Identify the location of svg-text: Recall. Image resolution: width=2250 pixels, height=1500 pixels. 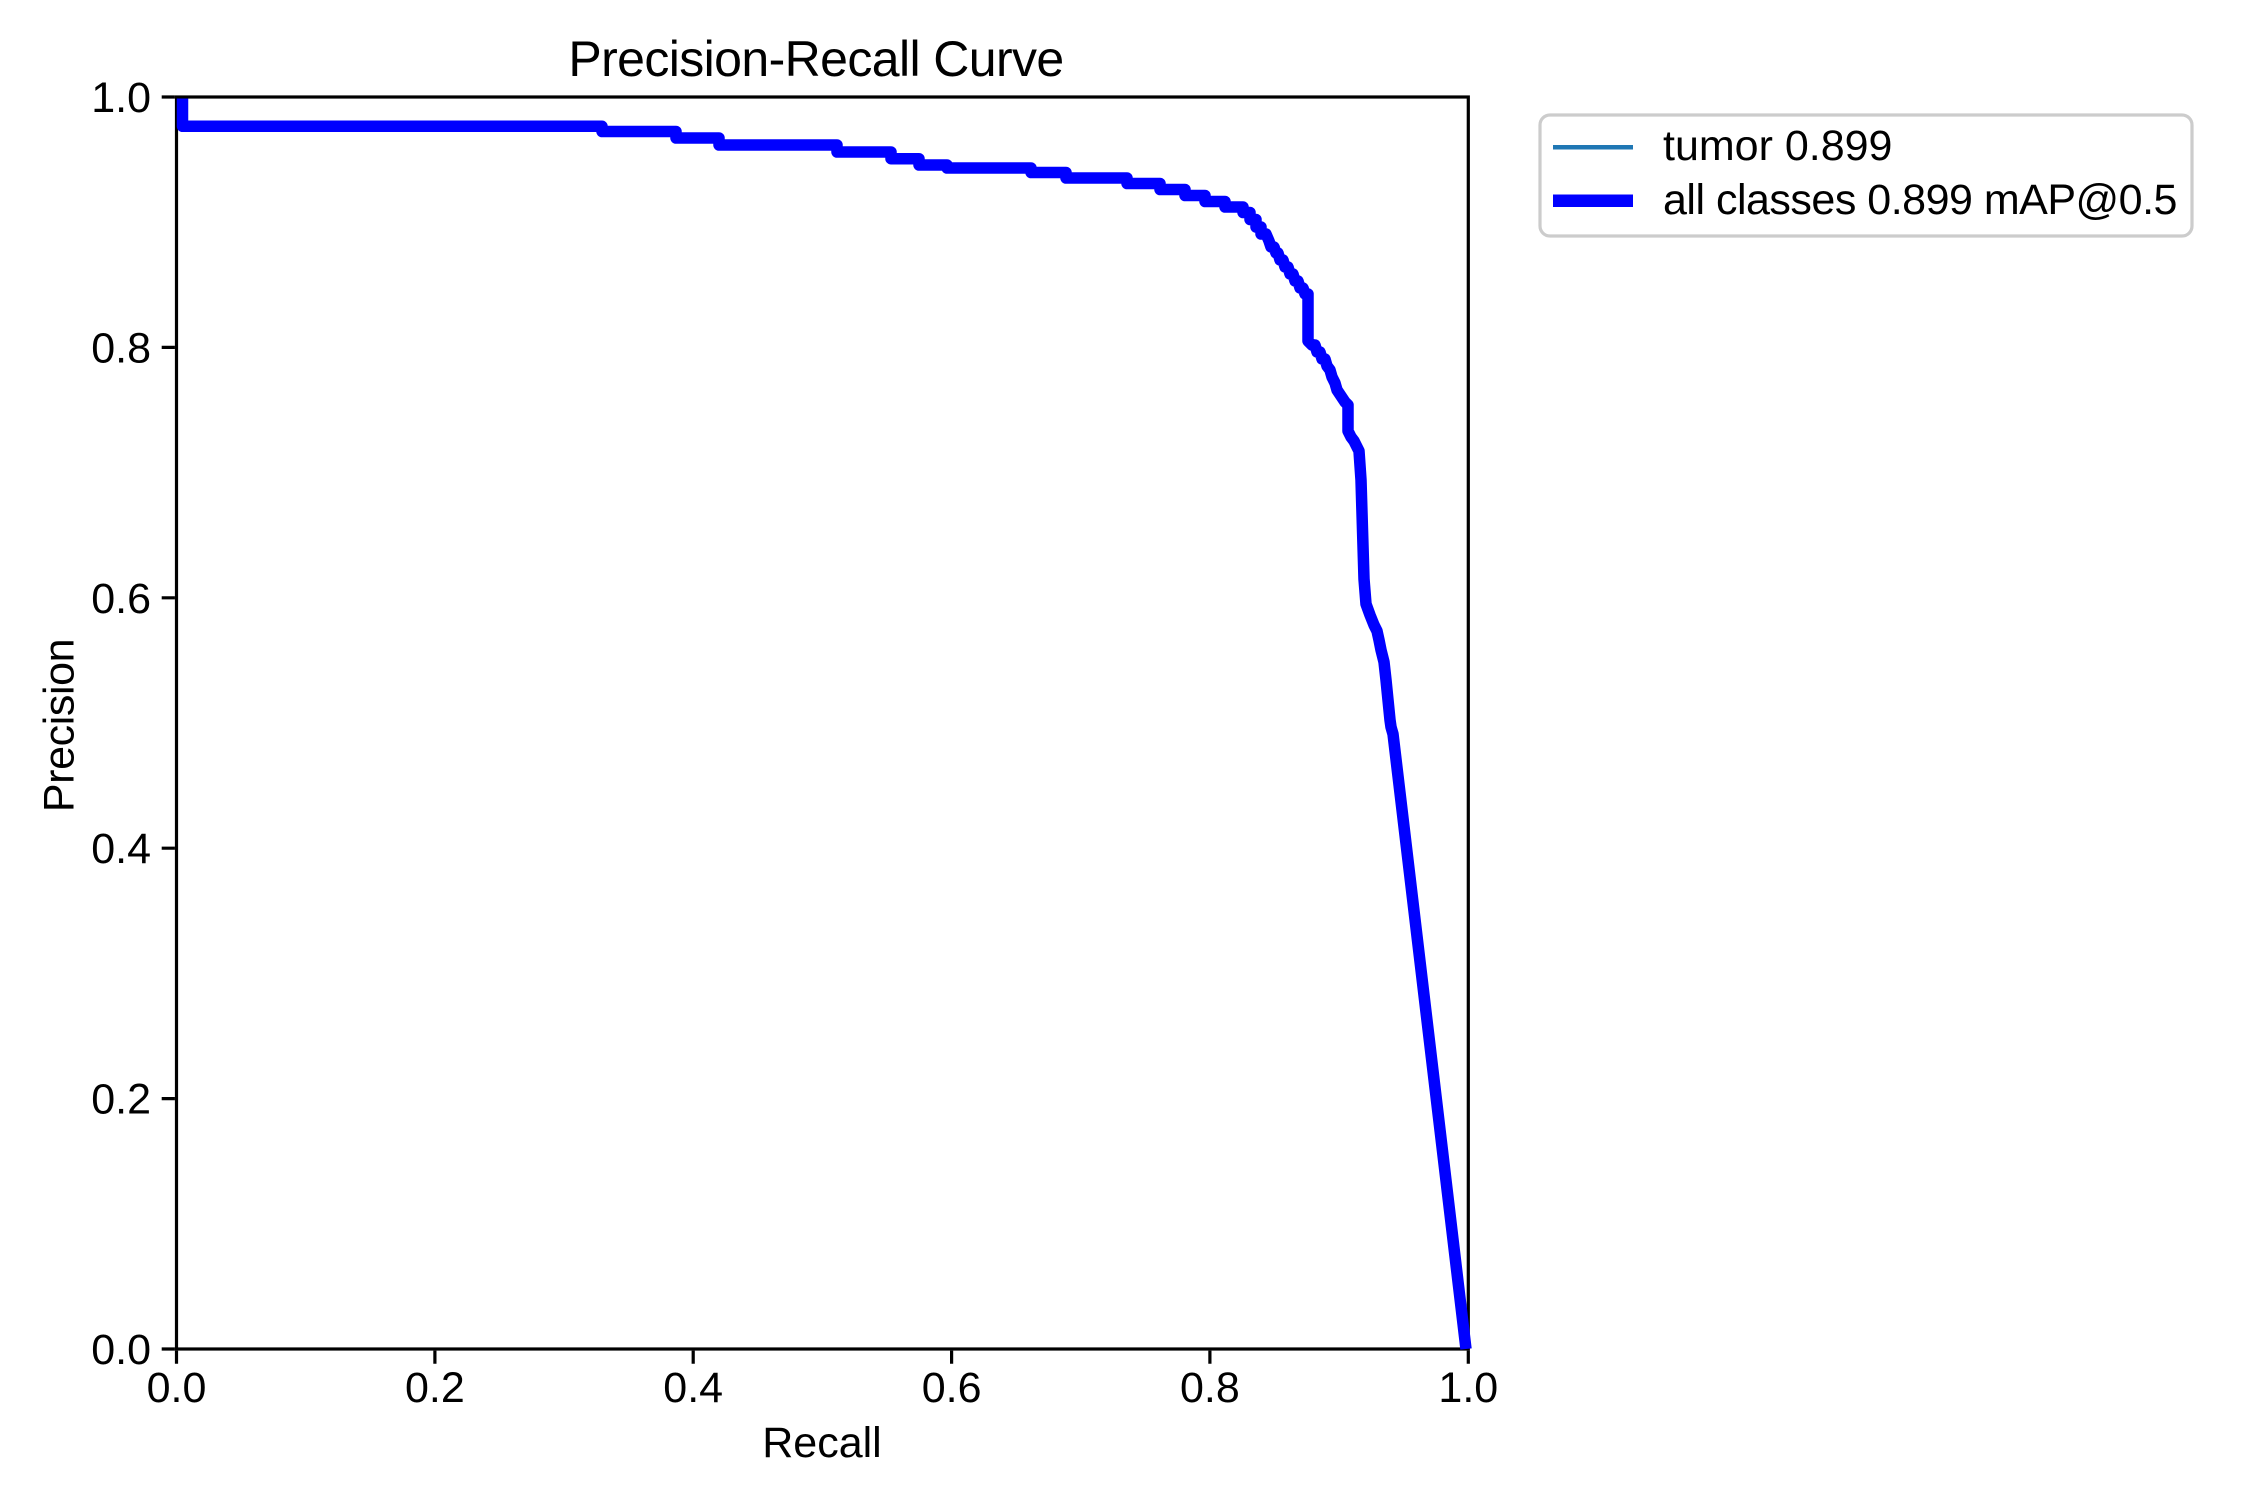
(822, 1443).